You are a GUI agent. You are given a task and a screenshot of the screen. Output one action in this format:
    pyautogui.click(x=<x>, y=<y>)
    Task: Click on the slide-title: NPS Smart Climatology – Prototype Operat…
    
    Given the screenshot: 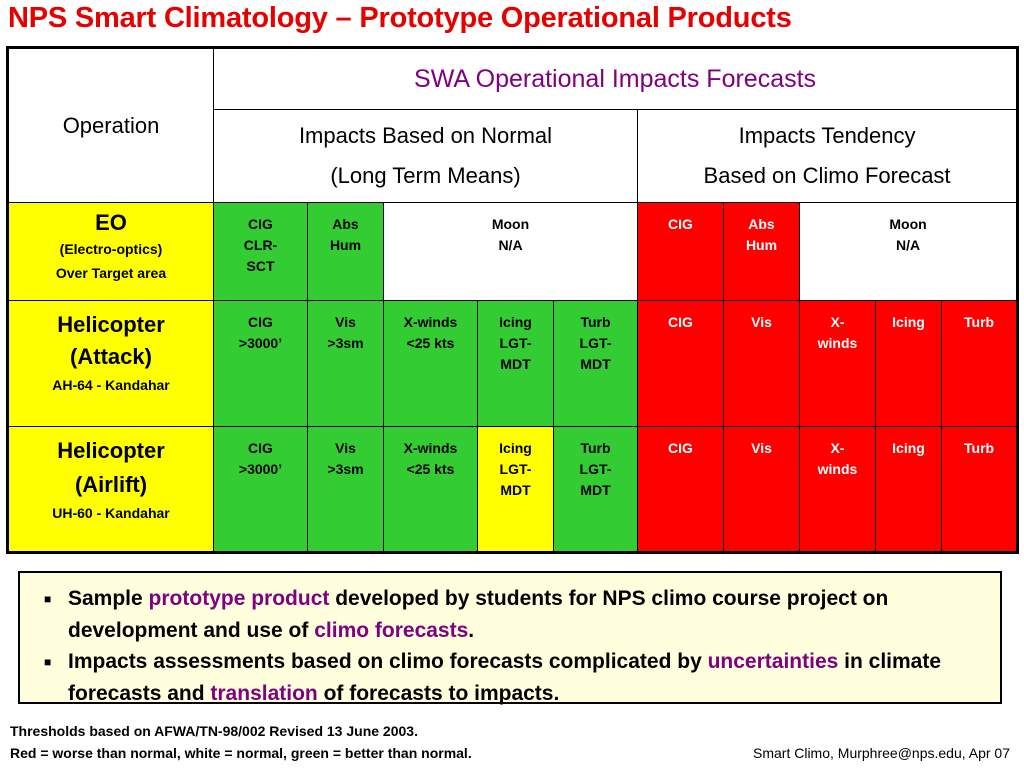 What is the action you would take?
    pyautogui.click(x=400, y=18)
    